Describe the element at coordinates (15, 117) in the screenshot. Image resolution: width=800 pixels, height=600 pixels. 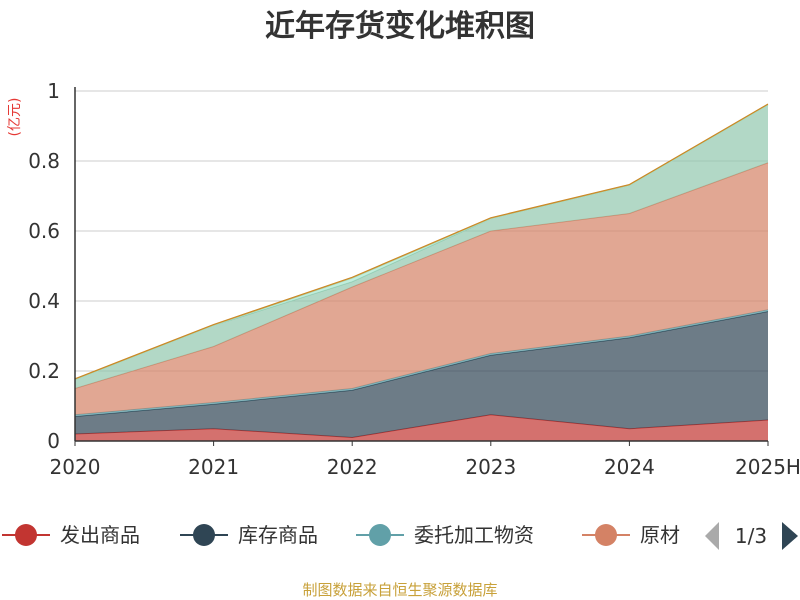
I see `y-axis-unit: (亿元)` at that location.